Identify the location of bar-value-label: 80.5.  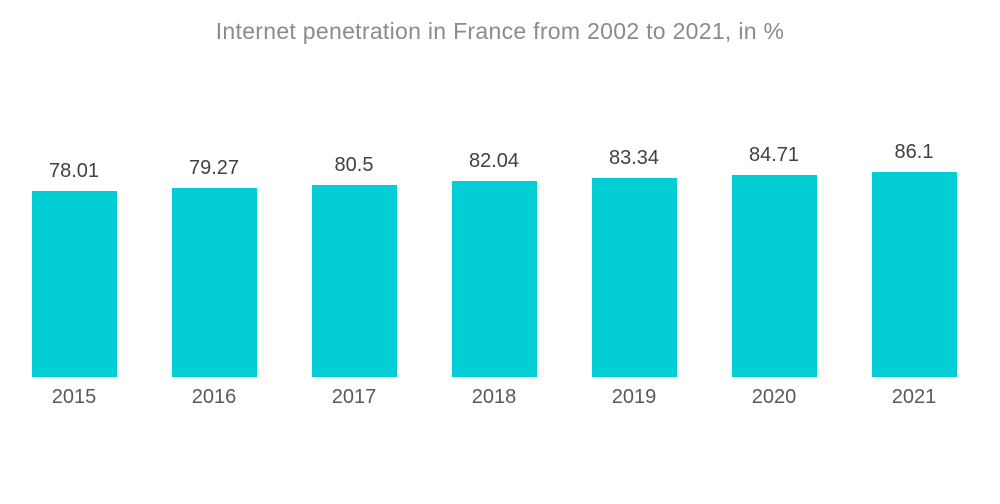
(354, 165).